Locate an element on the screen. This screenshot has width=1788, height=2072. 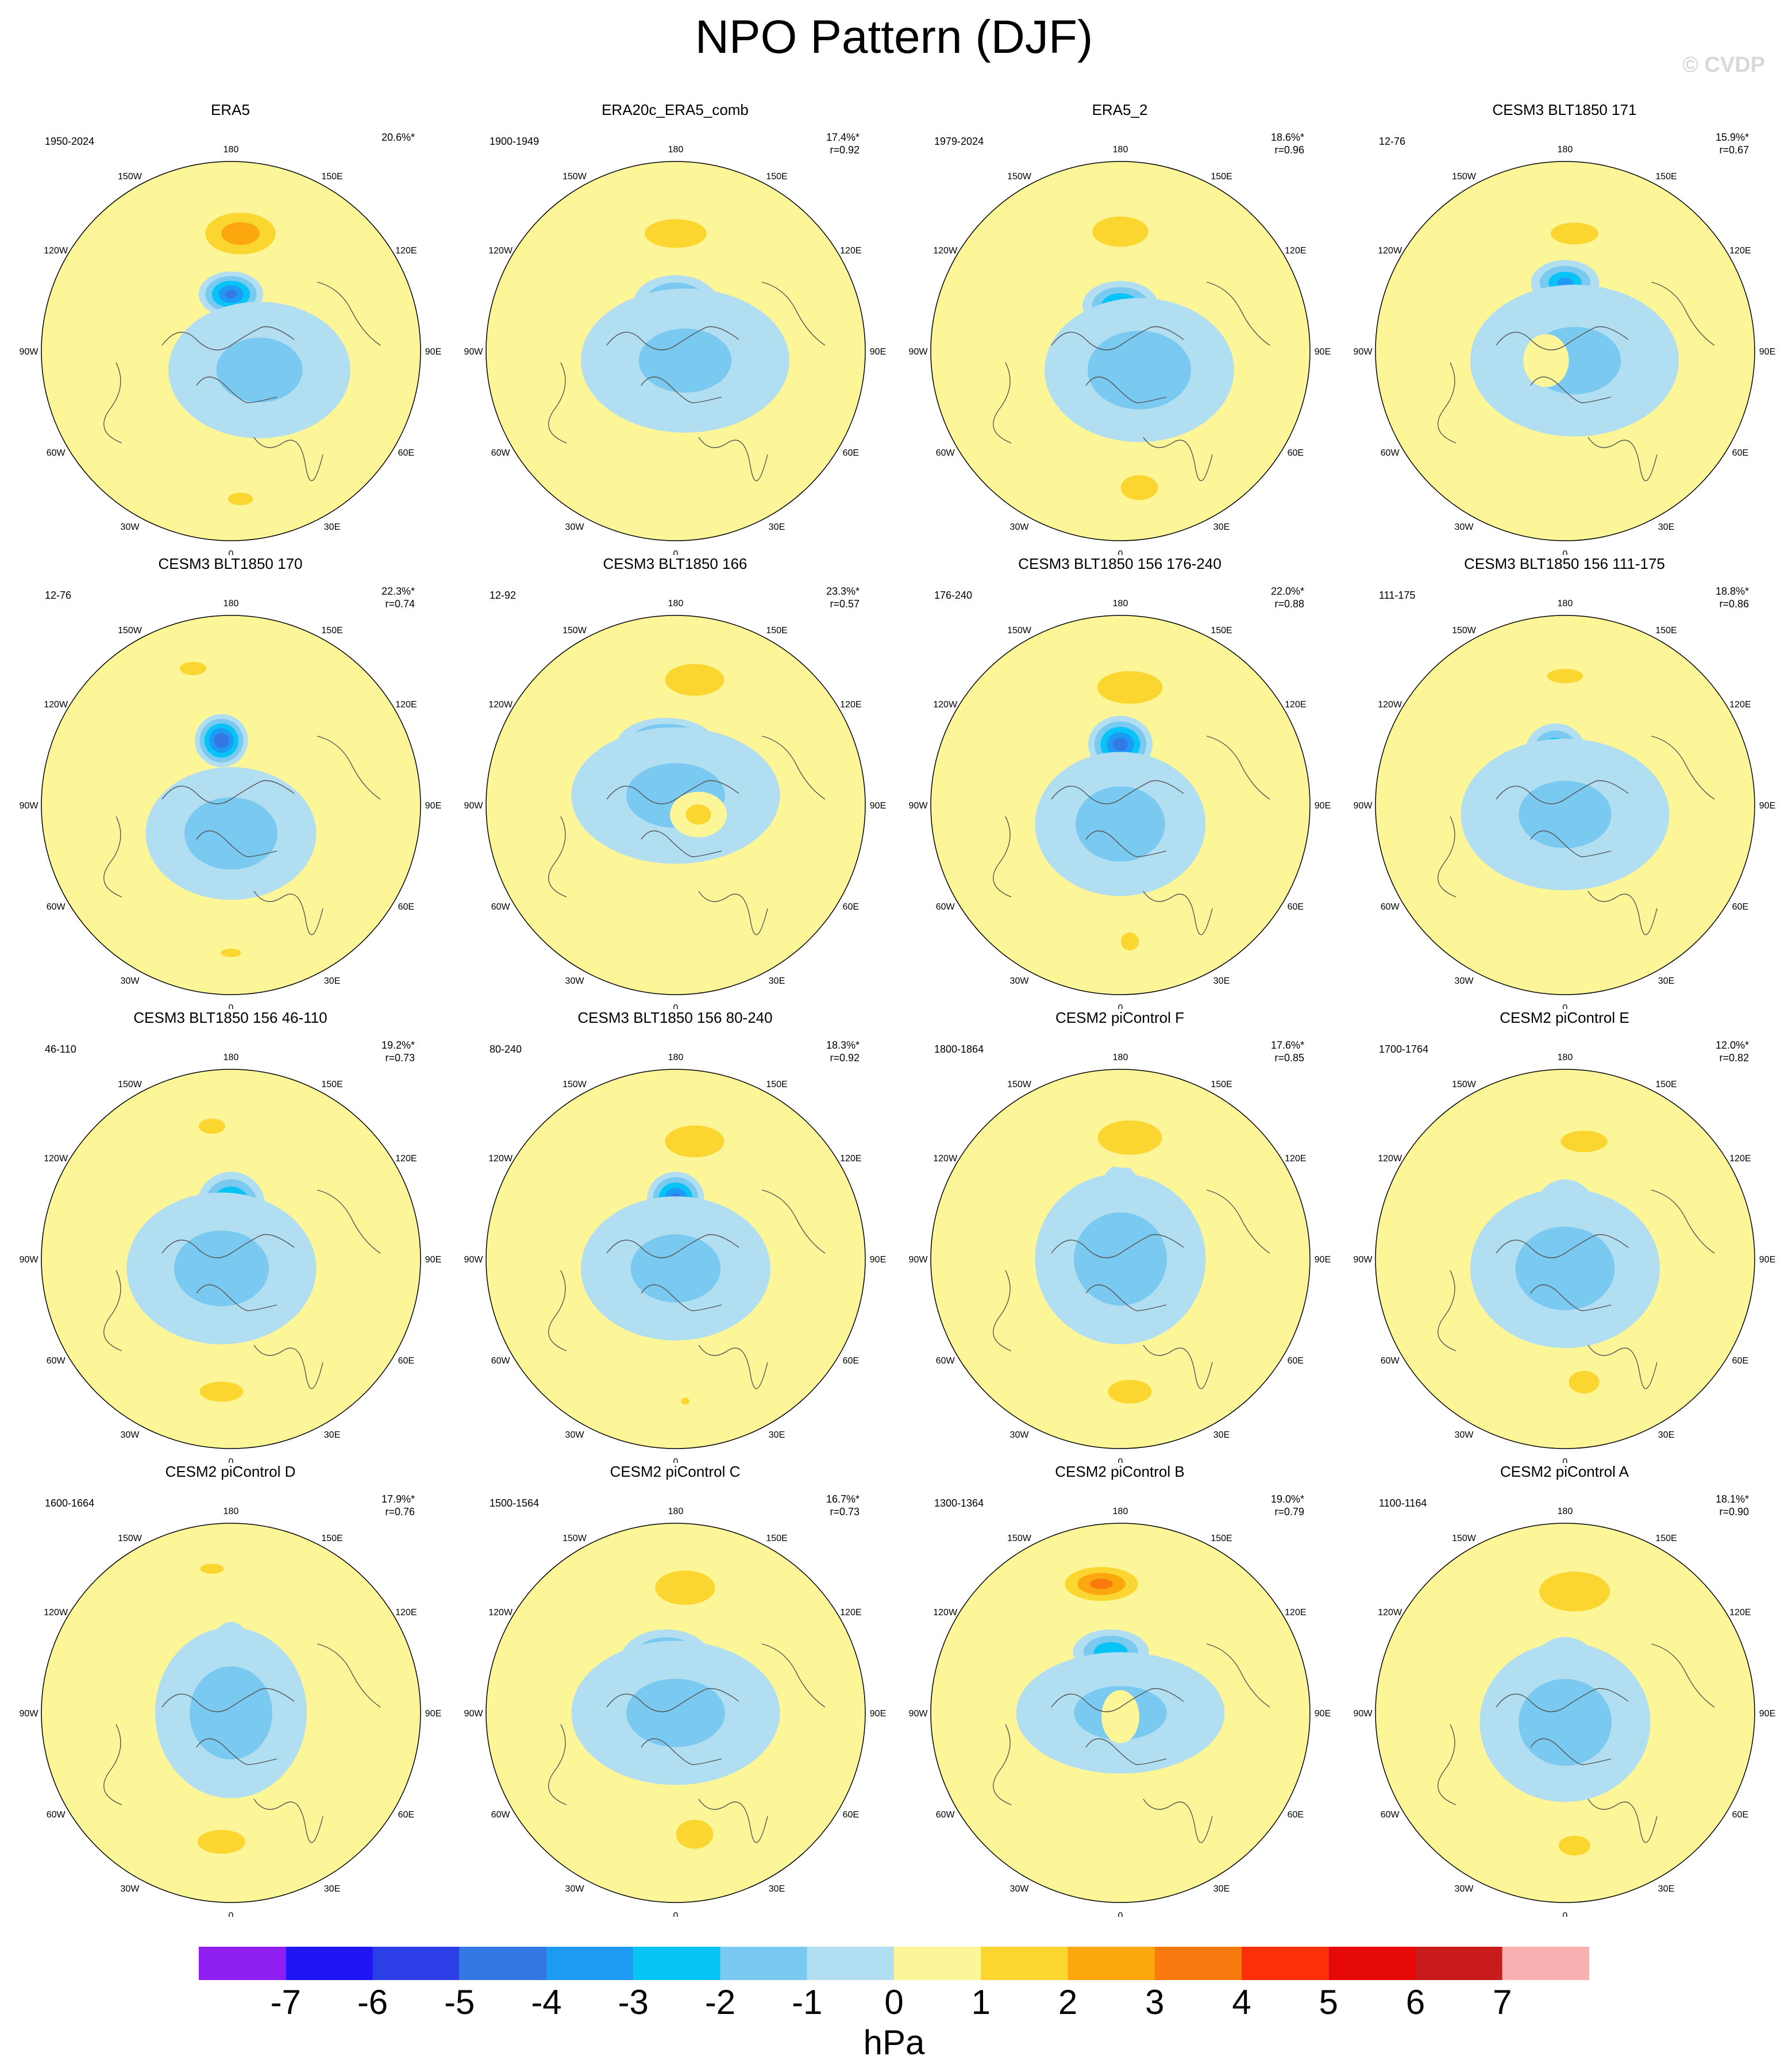
panel-title: CESM2 piControl E is located at coordinates (1564, 1017).